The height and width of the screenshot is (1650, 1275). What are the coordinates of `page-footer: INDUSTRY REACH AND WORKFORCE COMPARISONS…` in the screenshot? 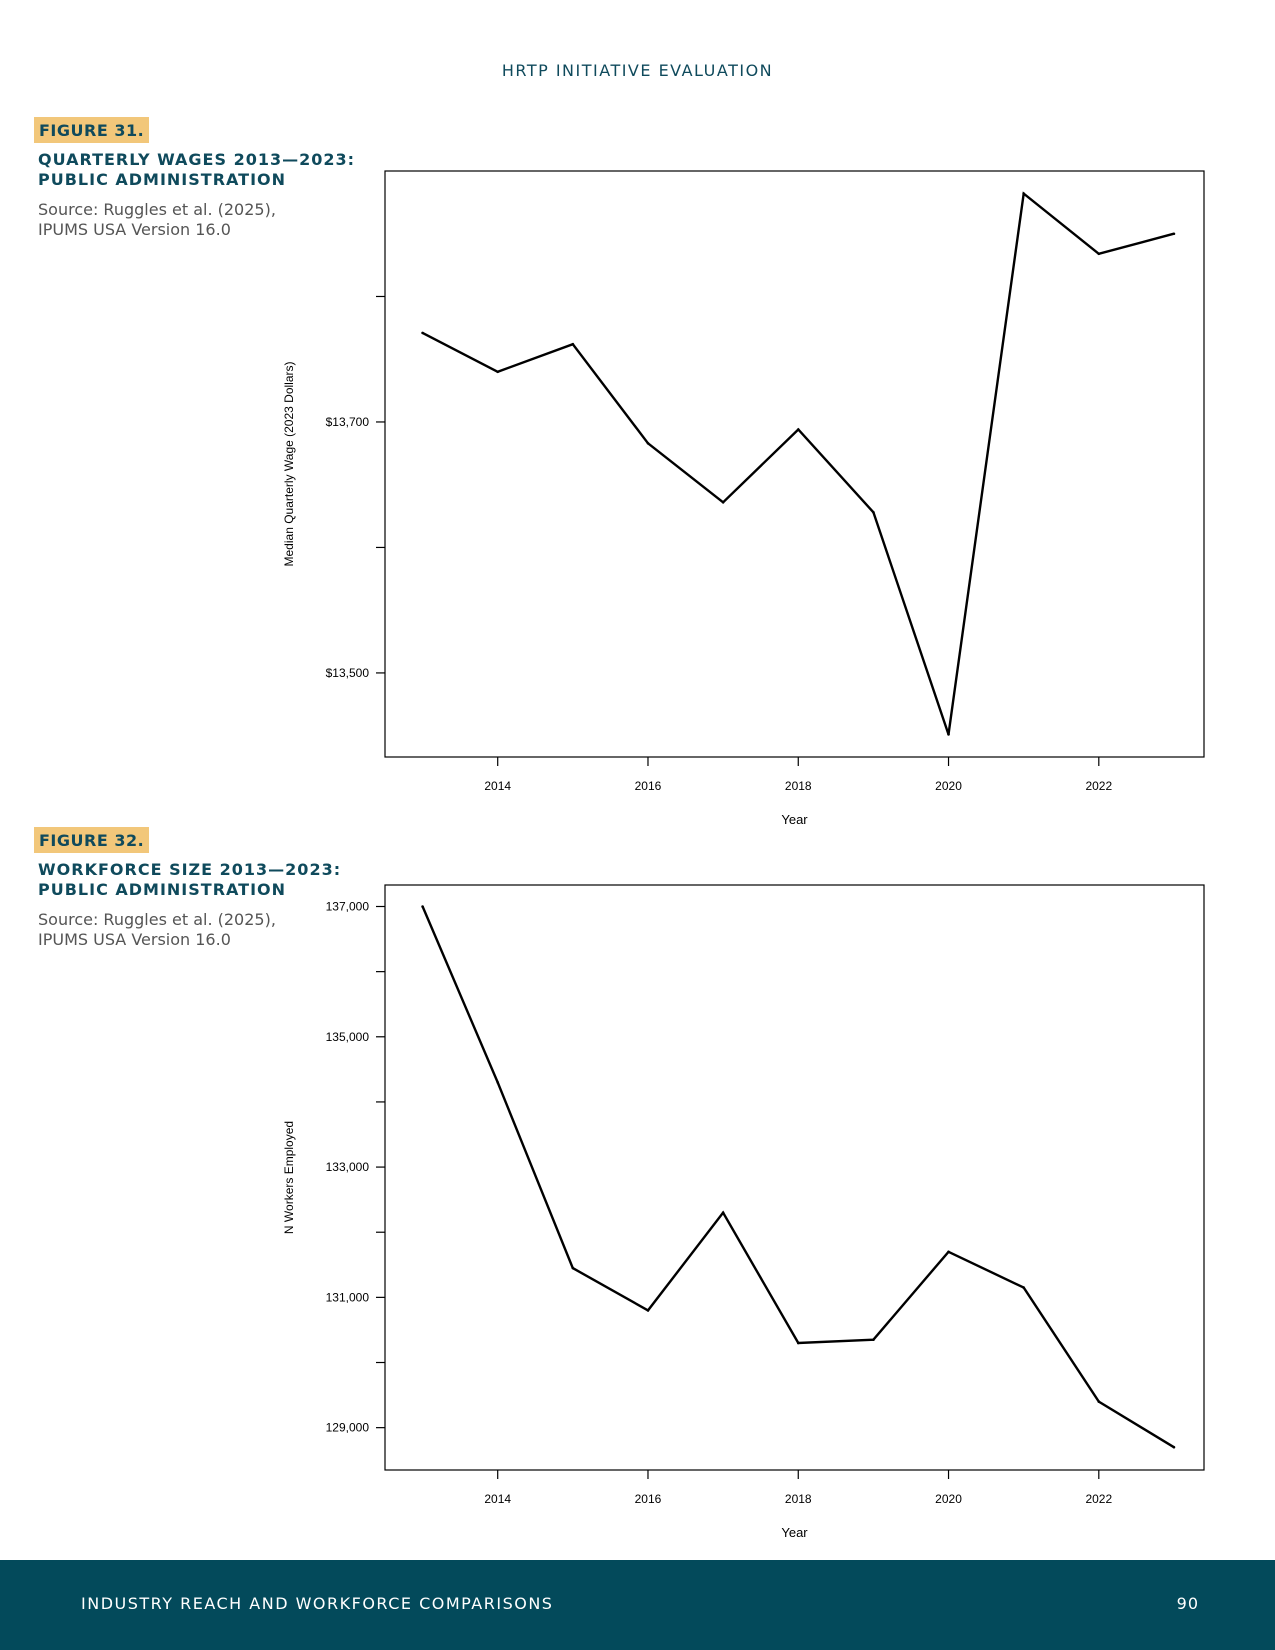 It's located at (637, 1605).